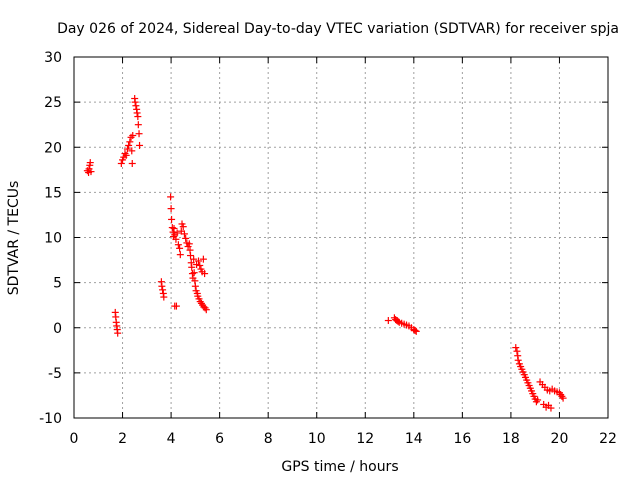  I want to click on x-tick-label: 10, so click(317, 439).